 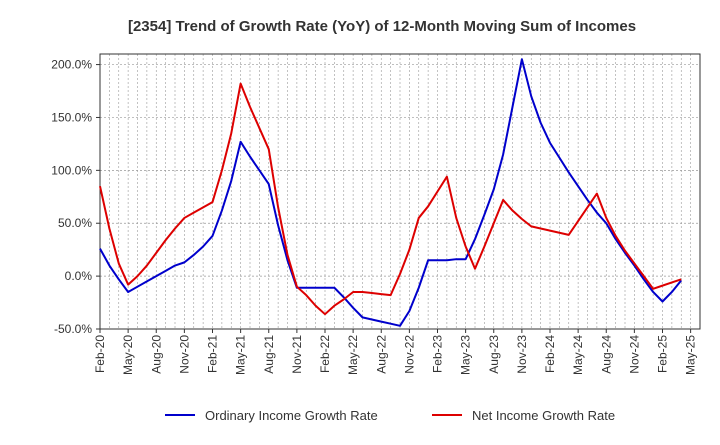 What do you see at coordinates (128, 355) in the screenshot?
I see `x-tick-label: May-20` at bounding box center [128, 355].